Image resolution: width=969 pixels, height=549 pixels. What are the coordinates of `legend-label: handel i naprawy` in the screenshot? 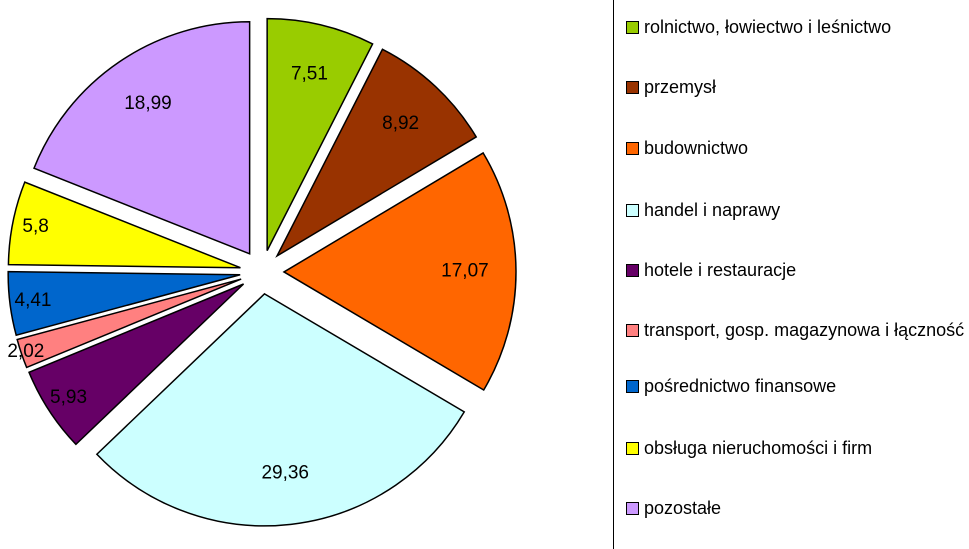 It's located at (712, 210).